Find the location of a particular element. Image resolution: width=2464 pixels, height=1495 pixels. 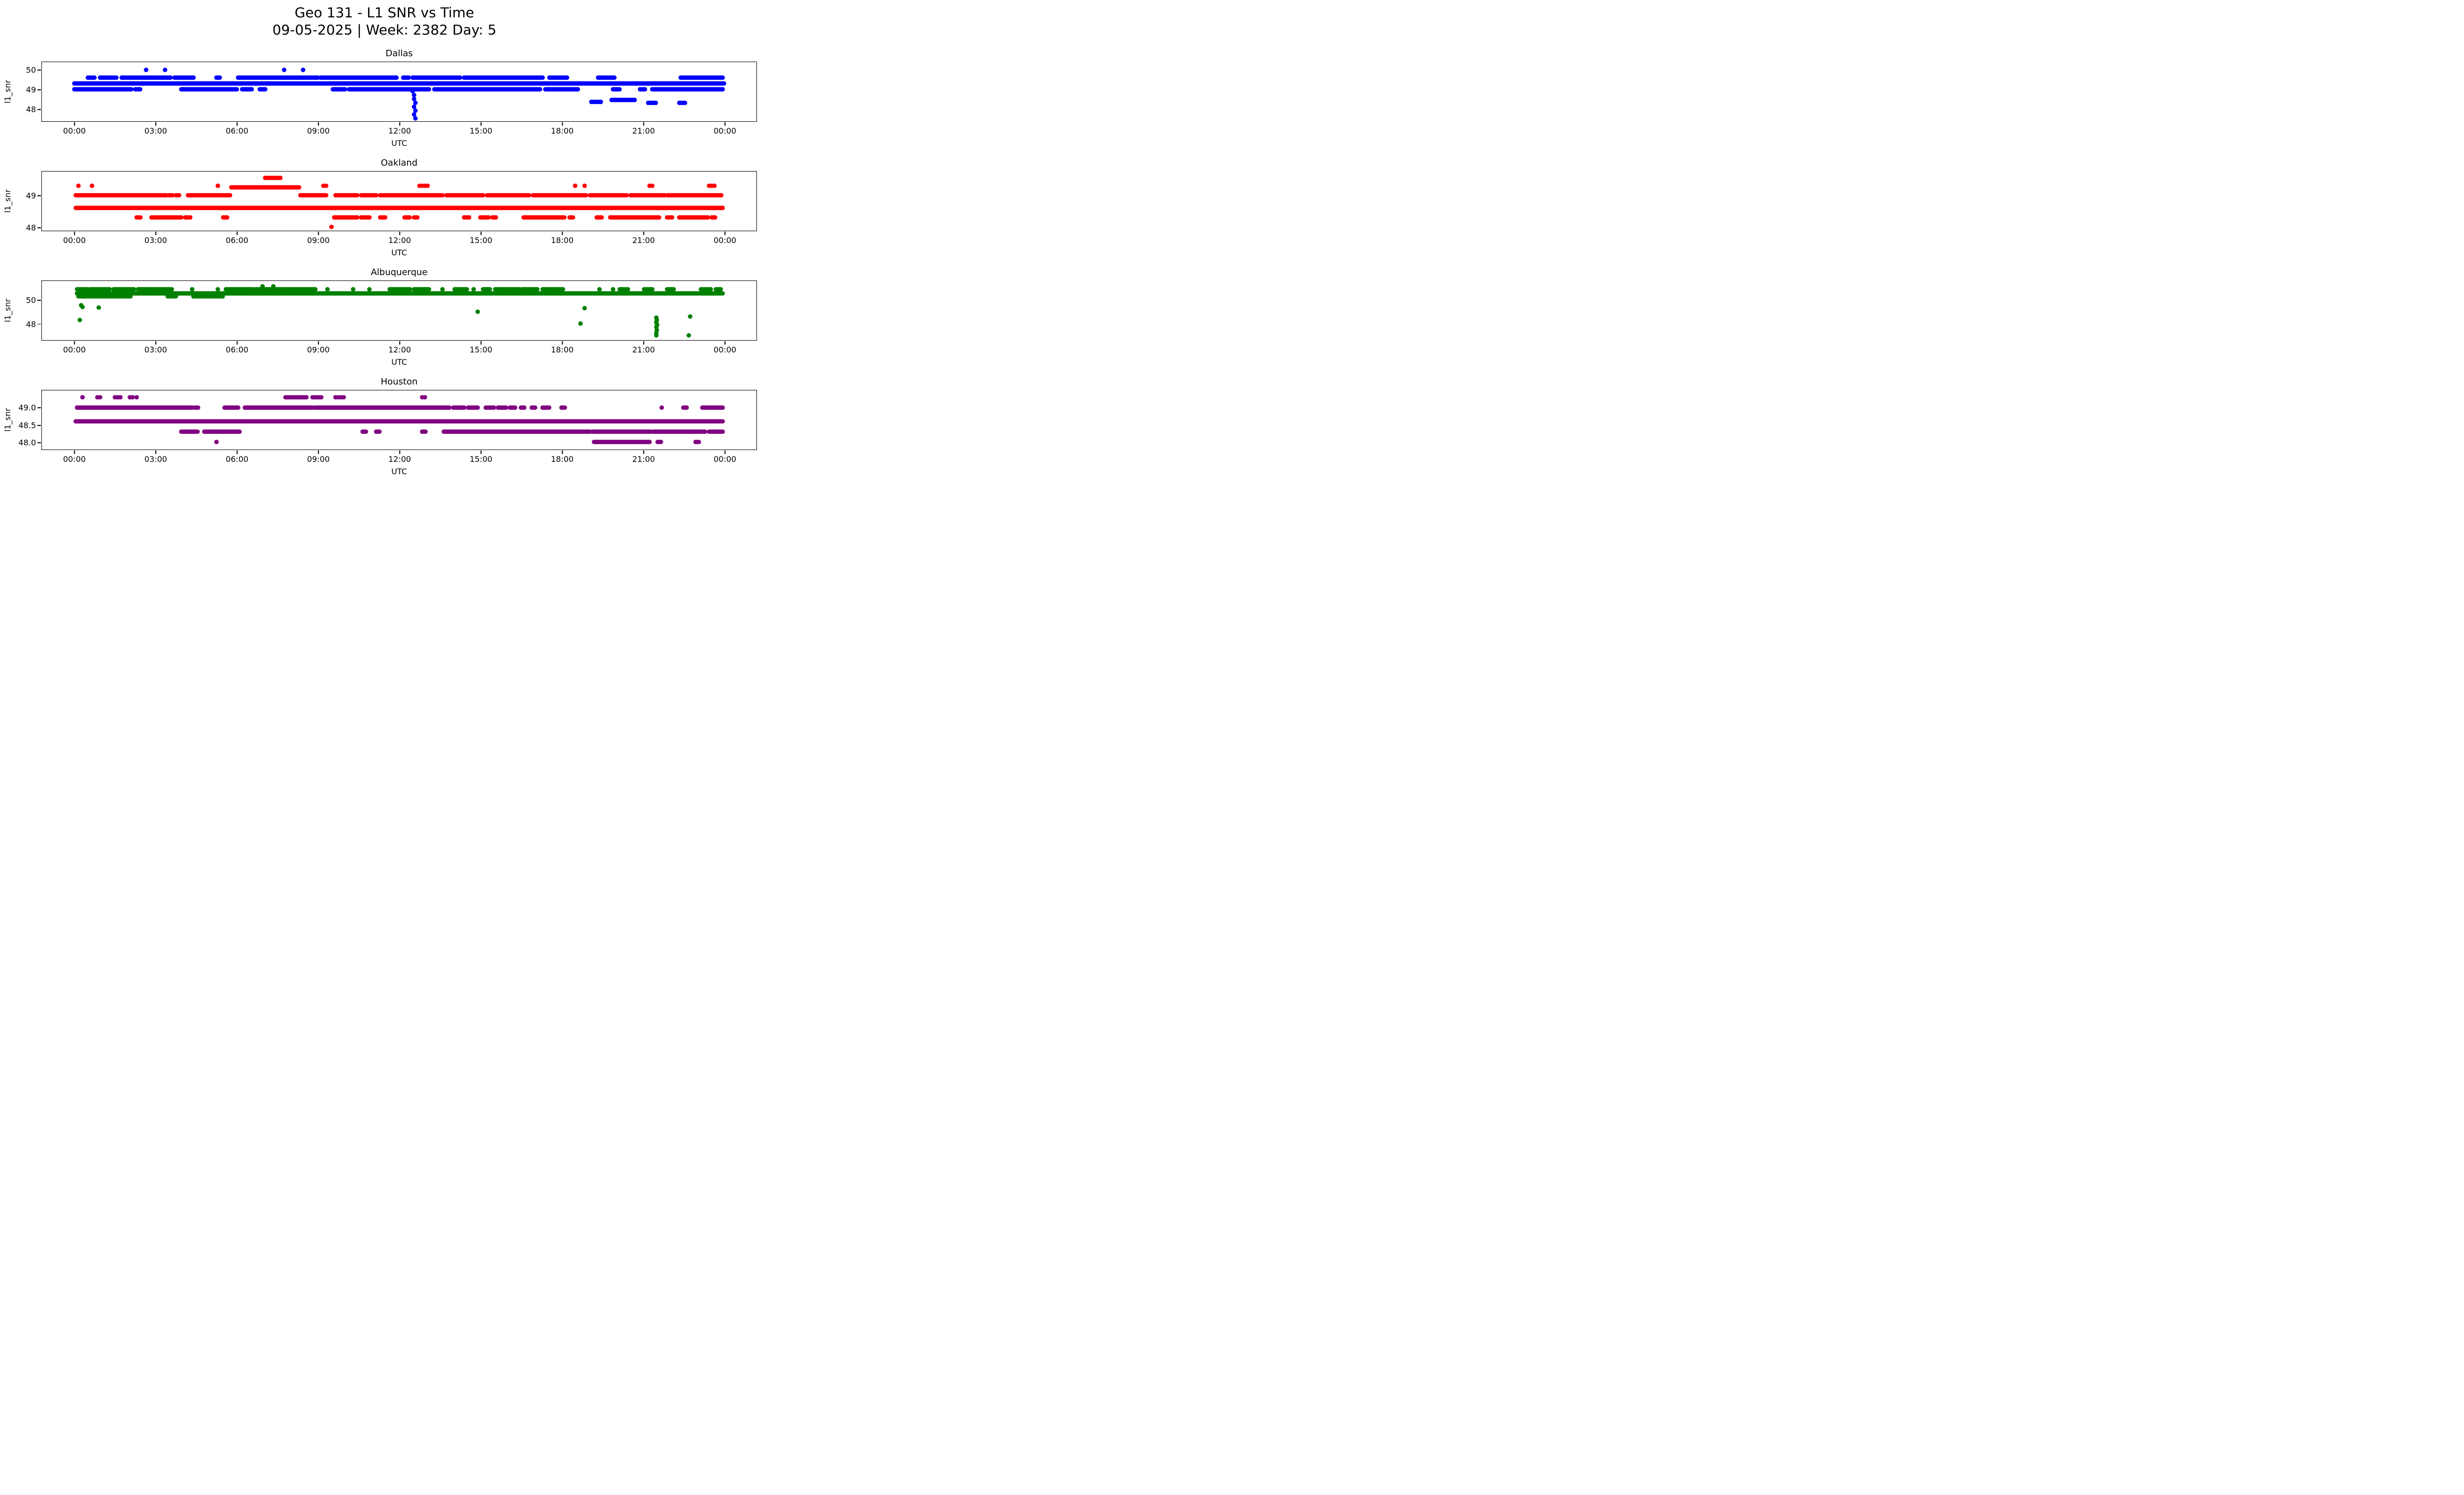

y-tick-label: 48.0 is located at coordinates (27, 443).